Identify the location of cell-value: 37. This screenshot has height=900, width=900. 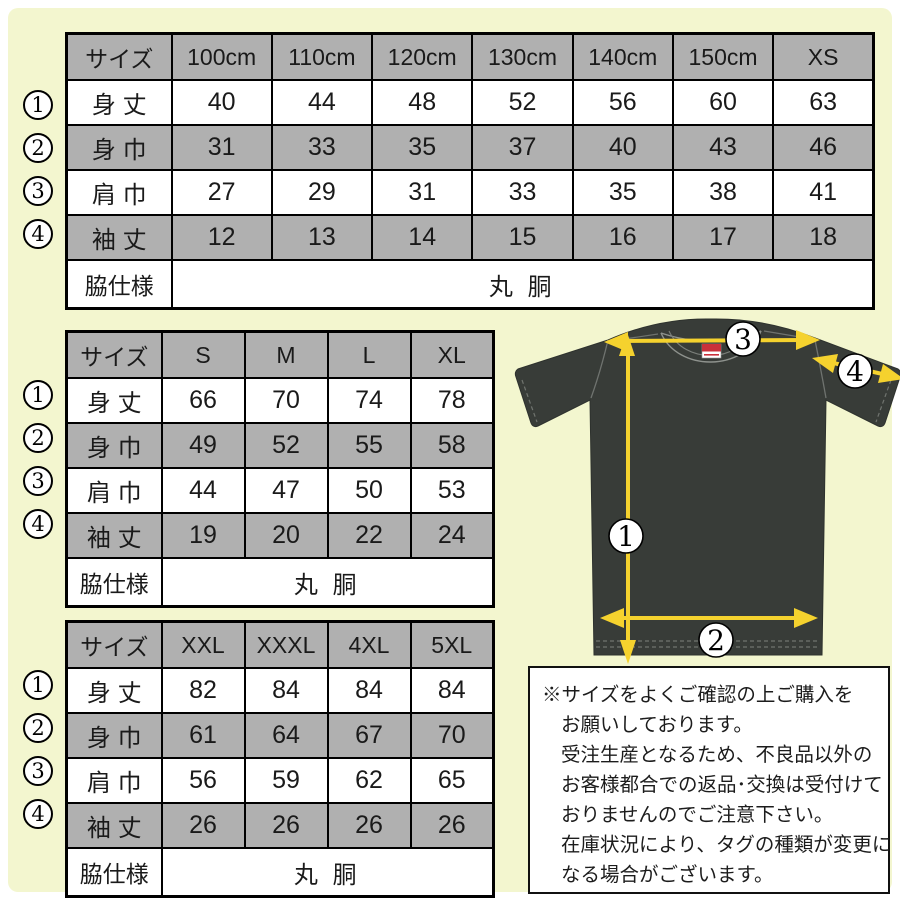
(522, 147).